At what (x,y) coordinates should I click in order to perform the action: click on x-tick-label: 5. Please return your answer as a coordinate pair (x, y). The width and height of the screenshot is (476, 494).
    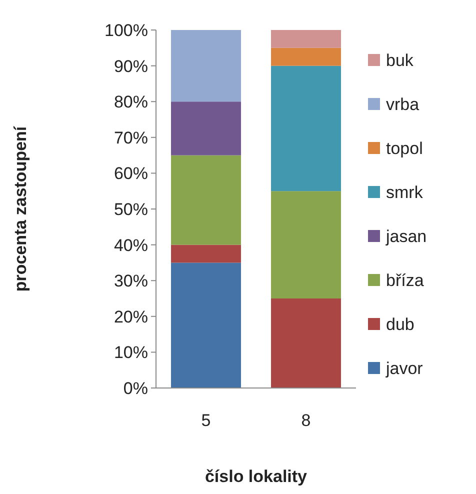
    Looking at the image, I should click on (206, 420).